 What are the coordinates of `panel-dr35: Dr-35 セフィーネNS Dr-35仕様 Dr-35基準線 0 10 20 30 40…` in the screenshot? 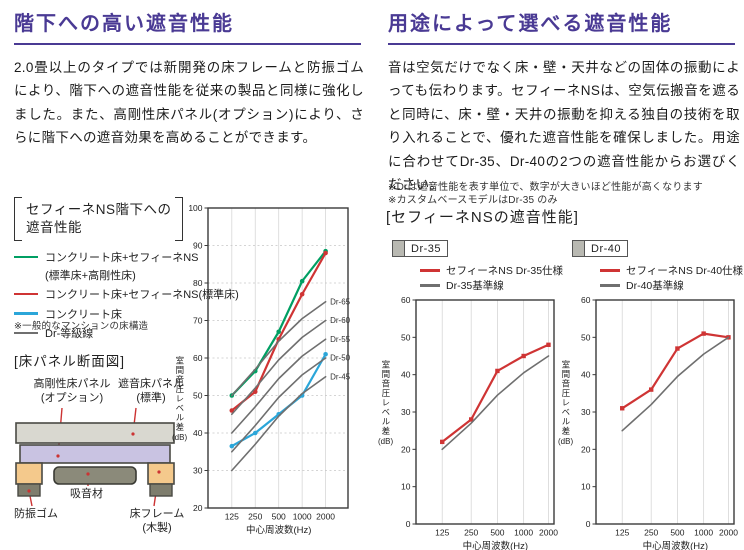 It's located at (469, 394).